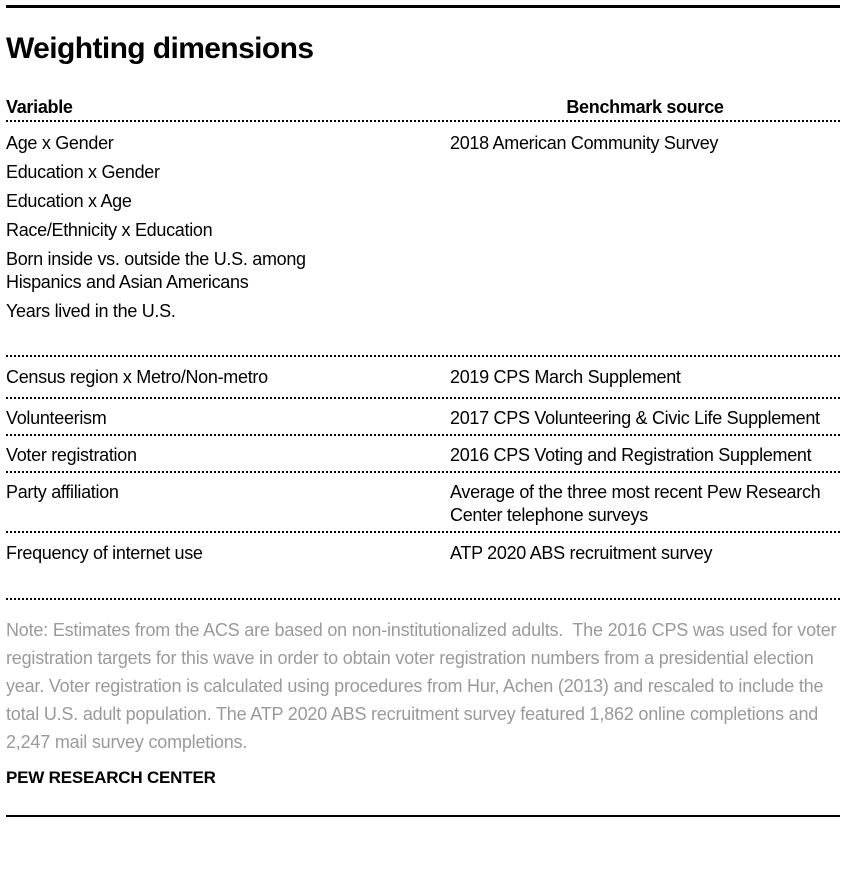 The image size is (848, 870). I want to click on table-header-row: Variable Benchmark source, so click(423, 108).